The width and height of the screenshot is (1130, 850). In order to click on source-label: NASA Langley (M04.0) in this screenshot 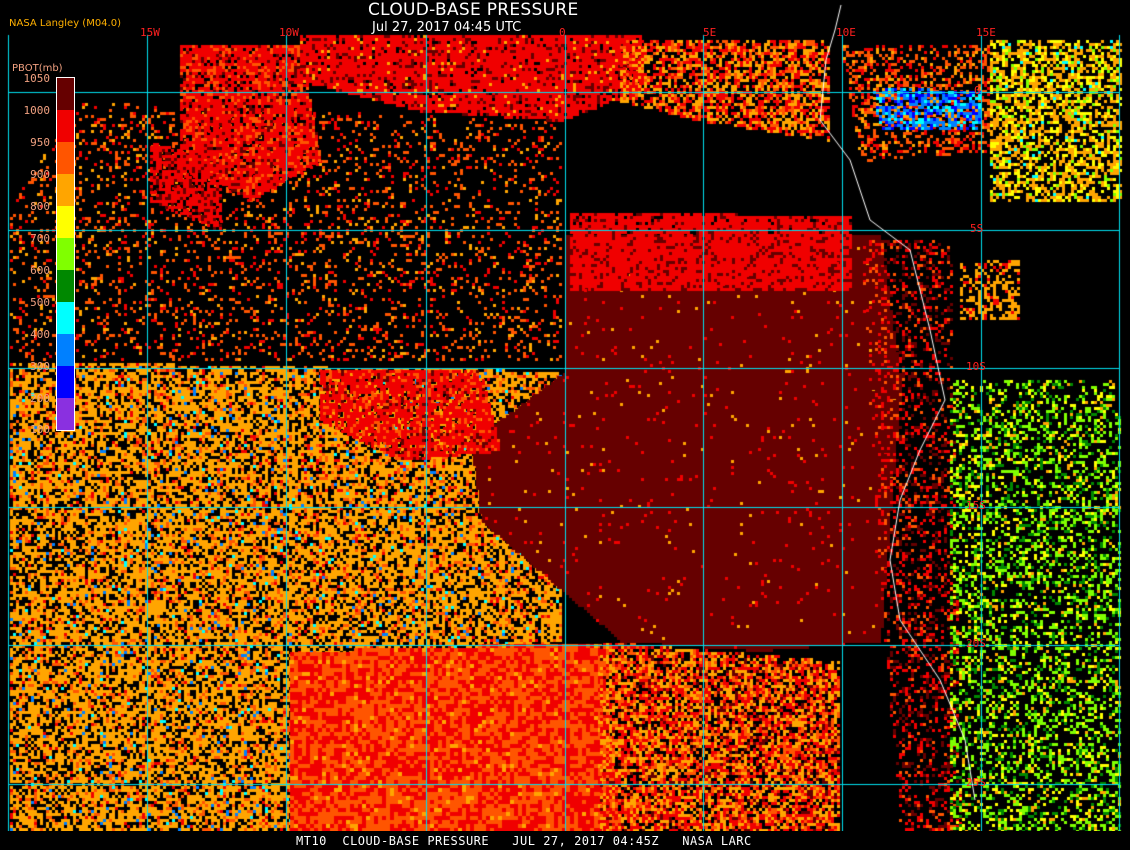, I will do `click(65, 23)`.